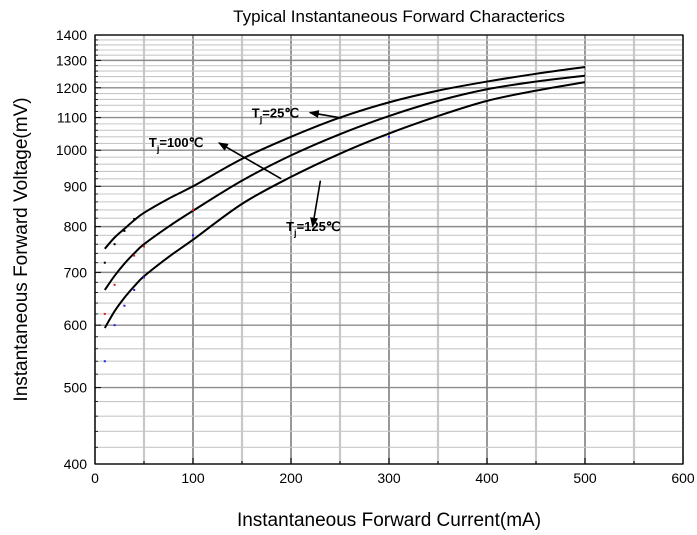 The height and width of the screenshot is (535, 697). I want to click on series-label-rest: =100℃, so click(181, 142).